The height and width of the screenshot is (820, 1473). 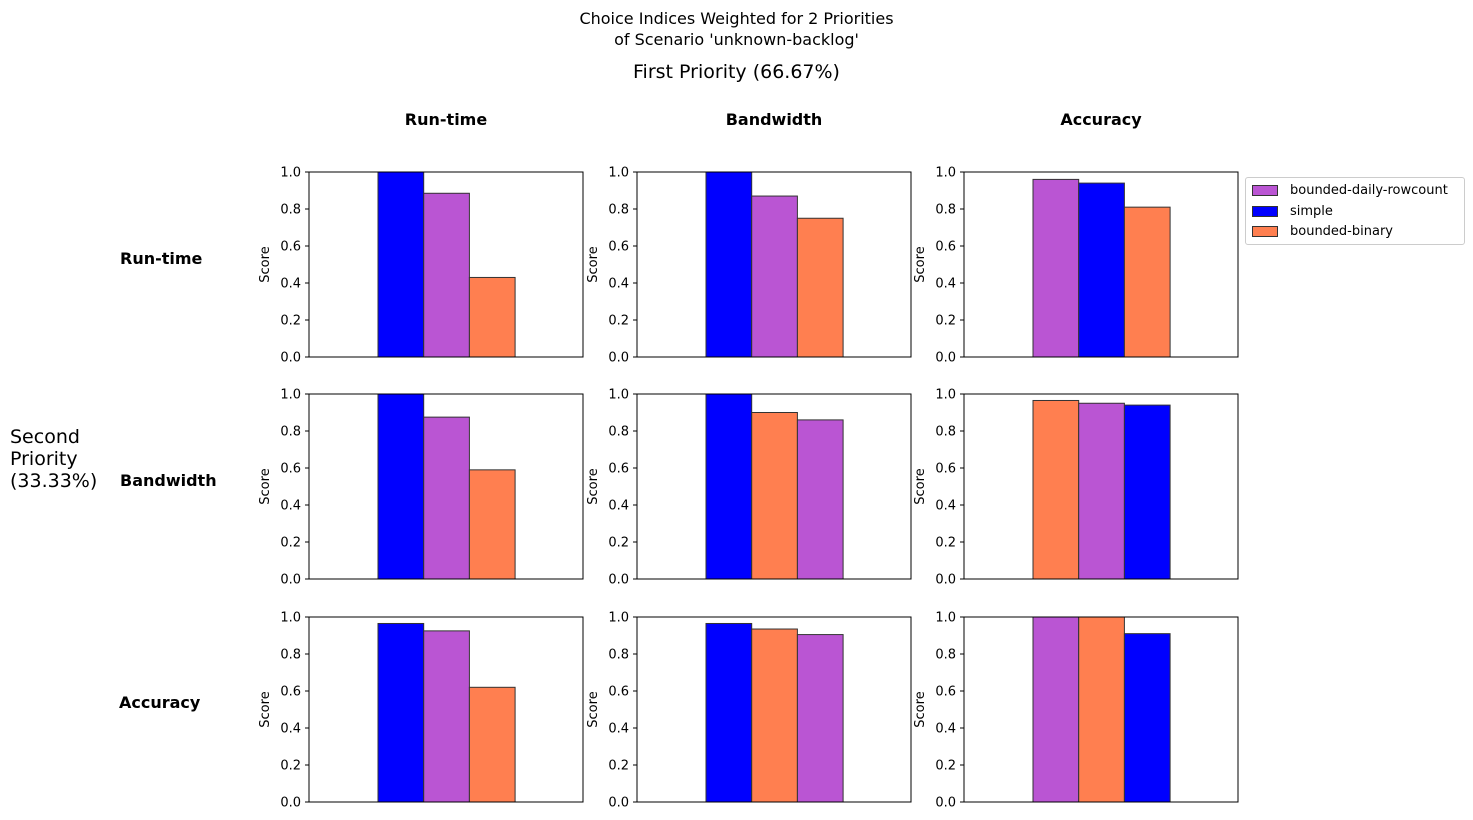 I want to click on legend-swatch-simple, so click(x=1265, y=211).